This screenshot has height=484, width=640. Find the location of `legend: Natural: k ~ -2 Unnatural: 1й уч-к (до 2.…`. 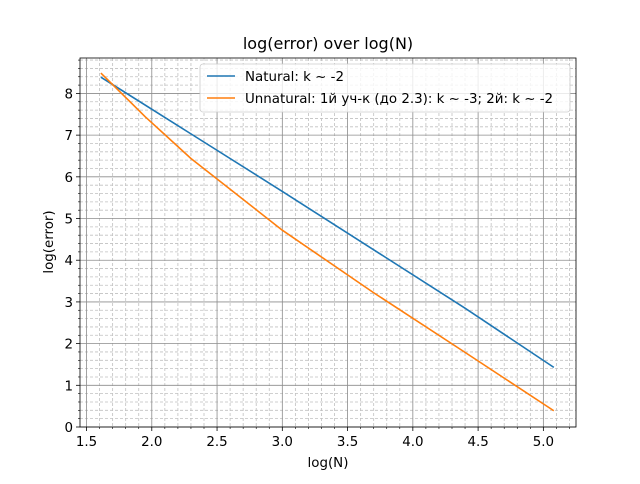

legend: Natural: k ~ -2 Unnatural: 1й уч-к (до 2.… is located at coordinates (385, 88).